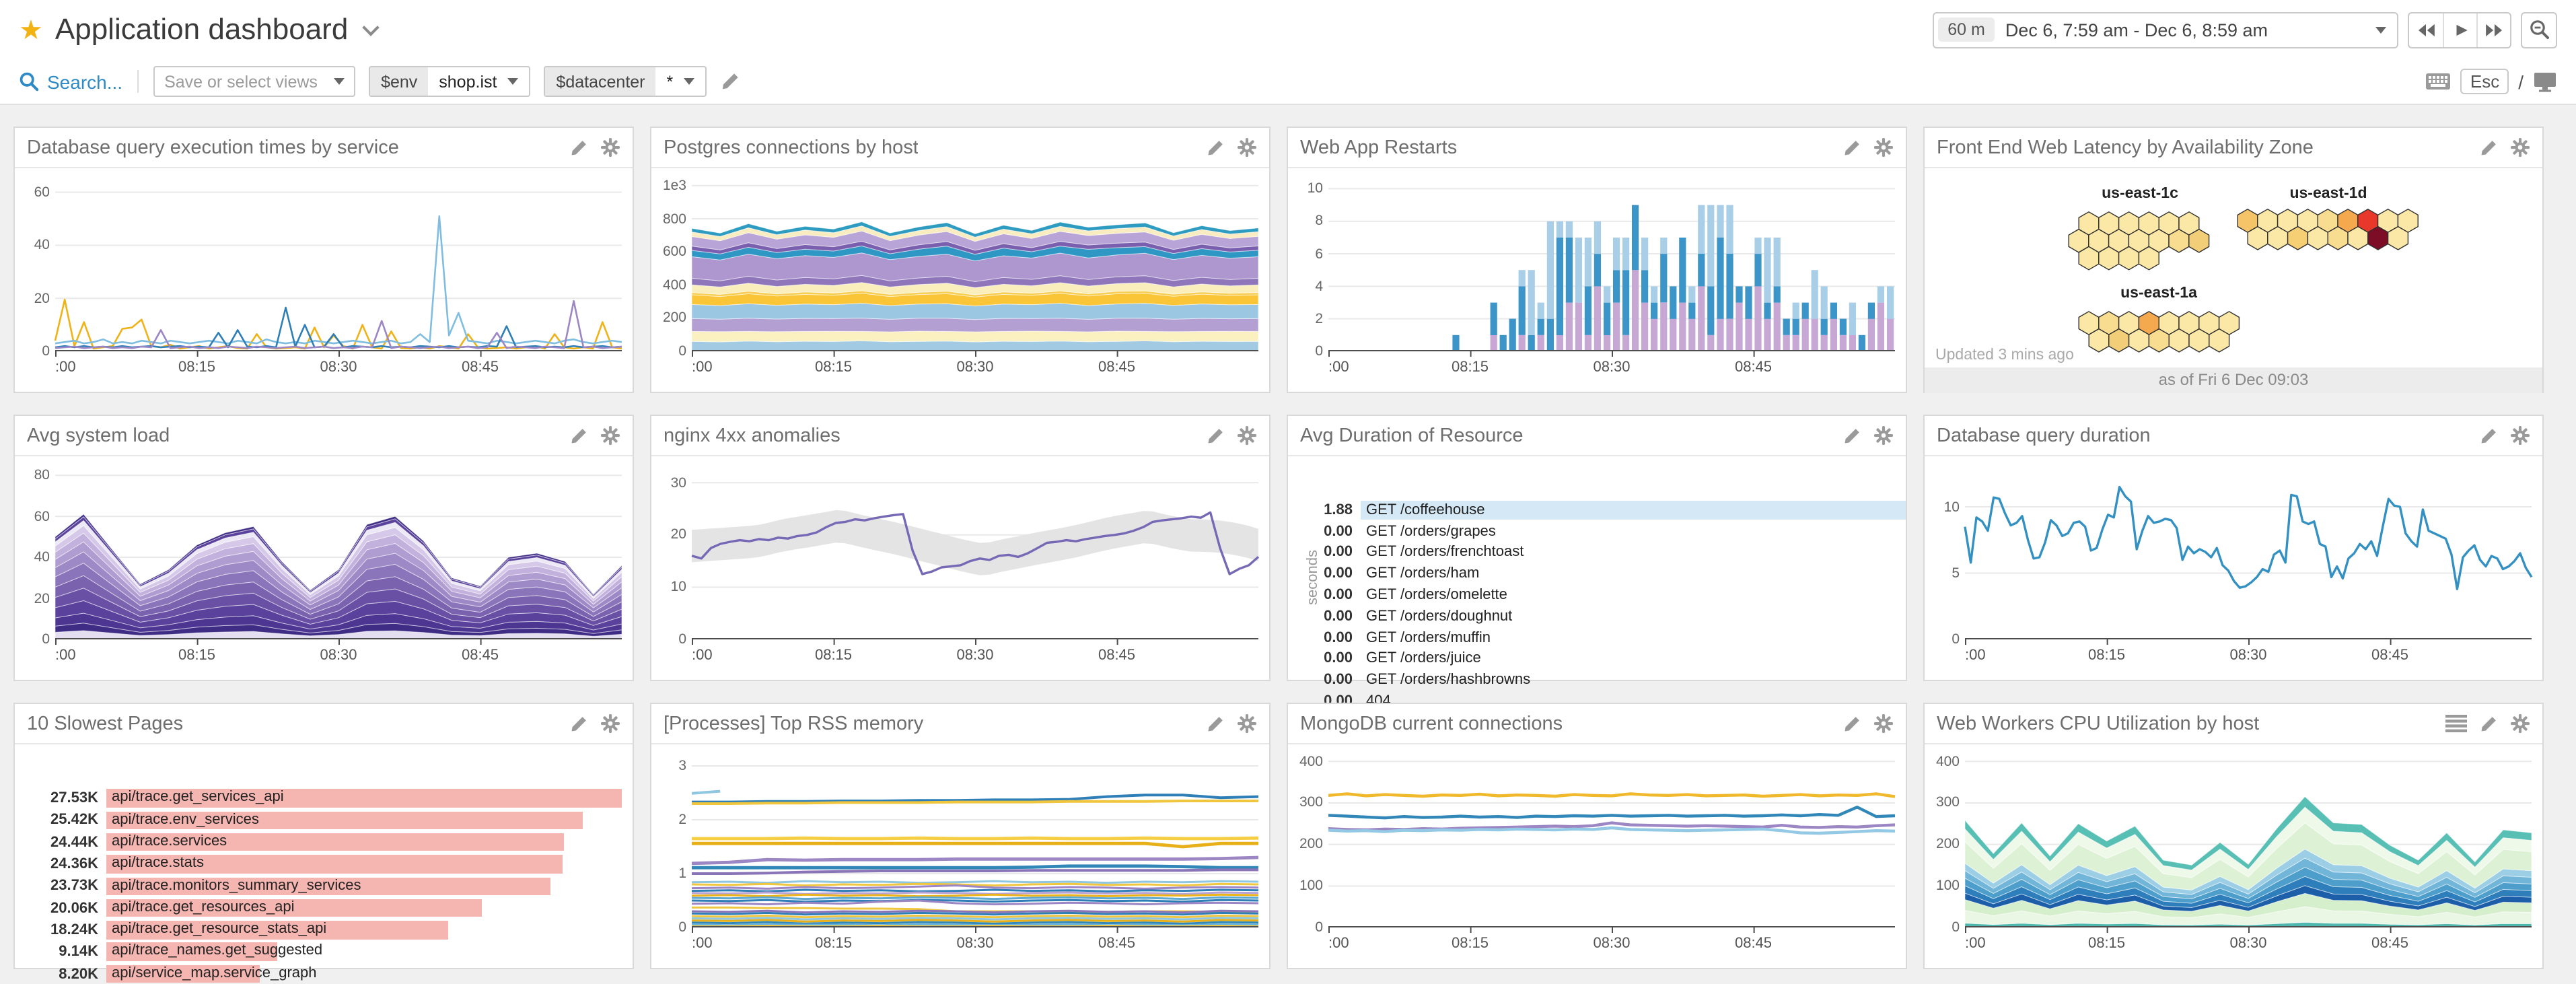  I want to click on bar-chart, so click(1611, 268).